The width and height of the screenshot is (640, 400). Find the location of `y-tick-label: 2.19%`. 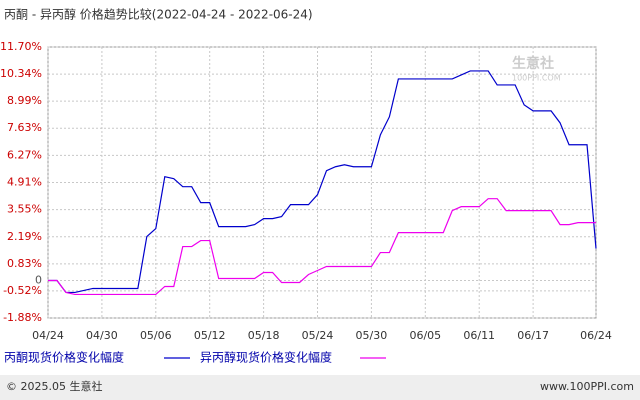

y-tick-label: 2.19% is located at coordinates (24, 236).